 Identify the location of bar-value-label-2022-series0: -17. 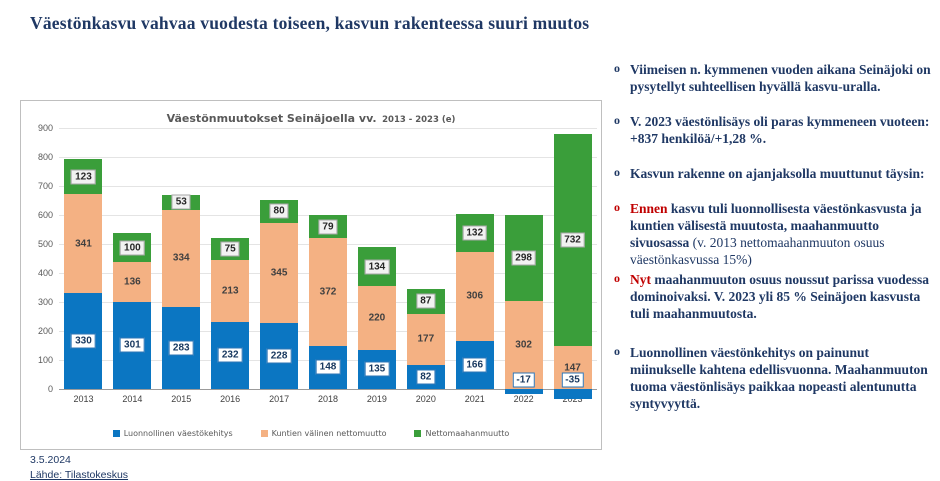
(523, 380).